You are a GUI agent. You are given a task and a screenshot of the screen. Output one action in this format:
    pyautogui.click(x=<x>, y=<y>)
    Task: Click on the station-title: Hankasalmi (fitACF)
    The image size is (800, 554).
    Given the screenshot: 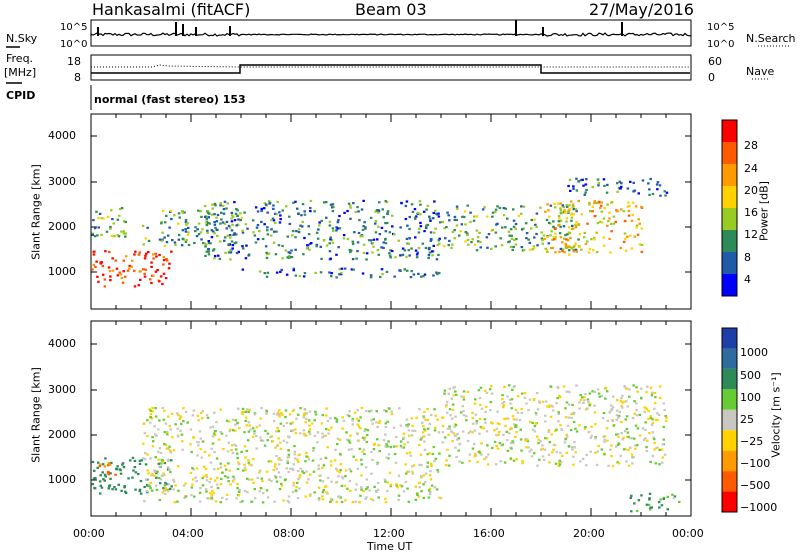 What is the action you would take?
    pyautogui.click(x=171, y=9)
    